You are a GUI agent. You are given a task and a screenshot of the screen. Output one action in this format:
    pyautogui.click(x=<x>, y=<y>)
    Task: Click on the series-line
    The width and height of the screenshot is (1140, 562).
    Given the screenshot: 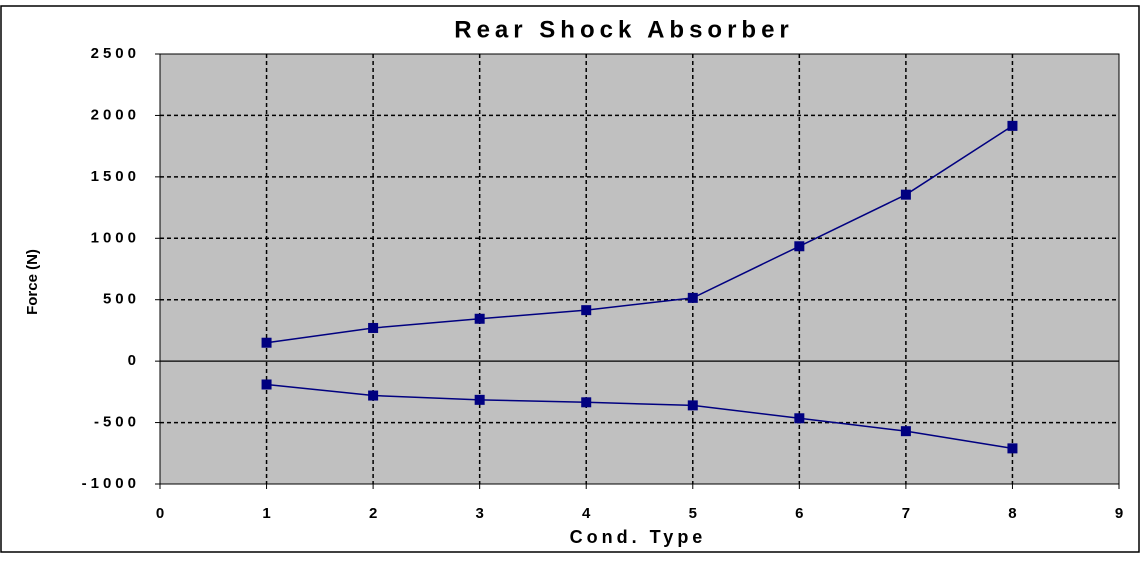 What is the action you would take?
    pyautogui.click(x=639, y=416)
    